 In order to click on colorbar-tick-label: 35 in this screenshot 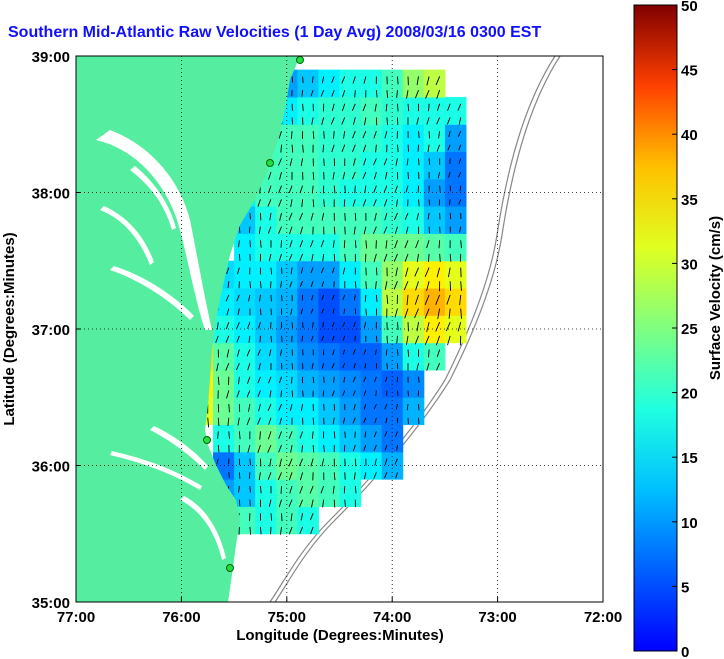, I will do `click(689, 200)`.